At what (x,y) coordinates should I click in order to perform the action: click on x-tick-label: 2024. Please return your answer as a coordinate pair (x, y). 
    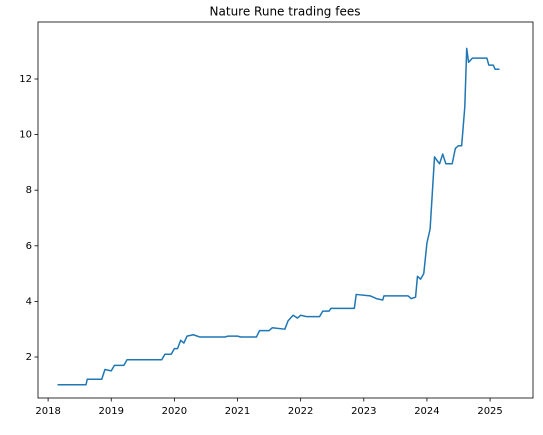
    Looking at the image, I should click on (426, 411).